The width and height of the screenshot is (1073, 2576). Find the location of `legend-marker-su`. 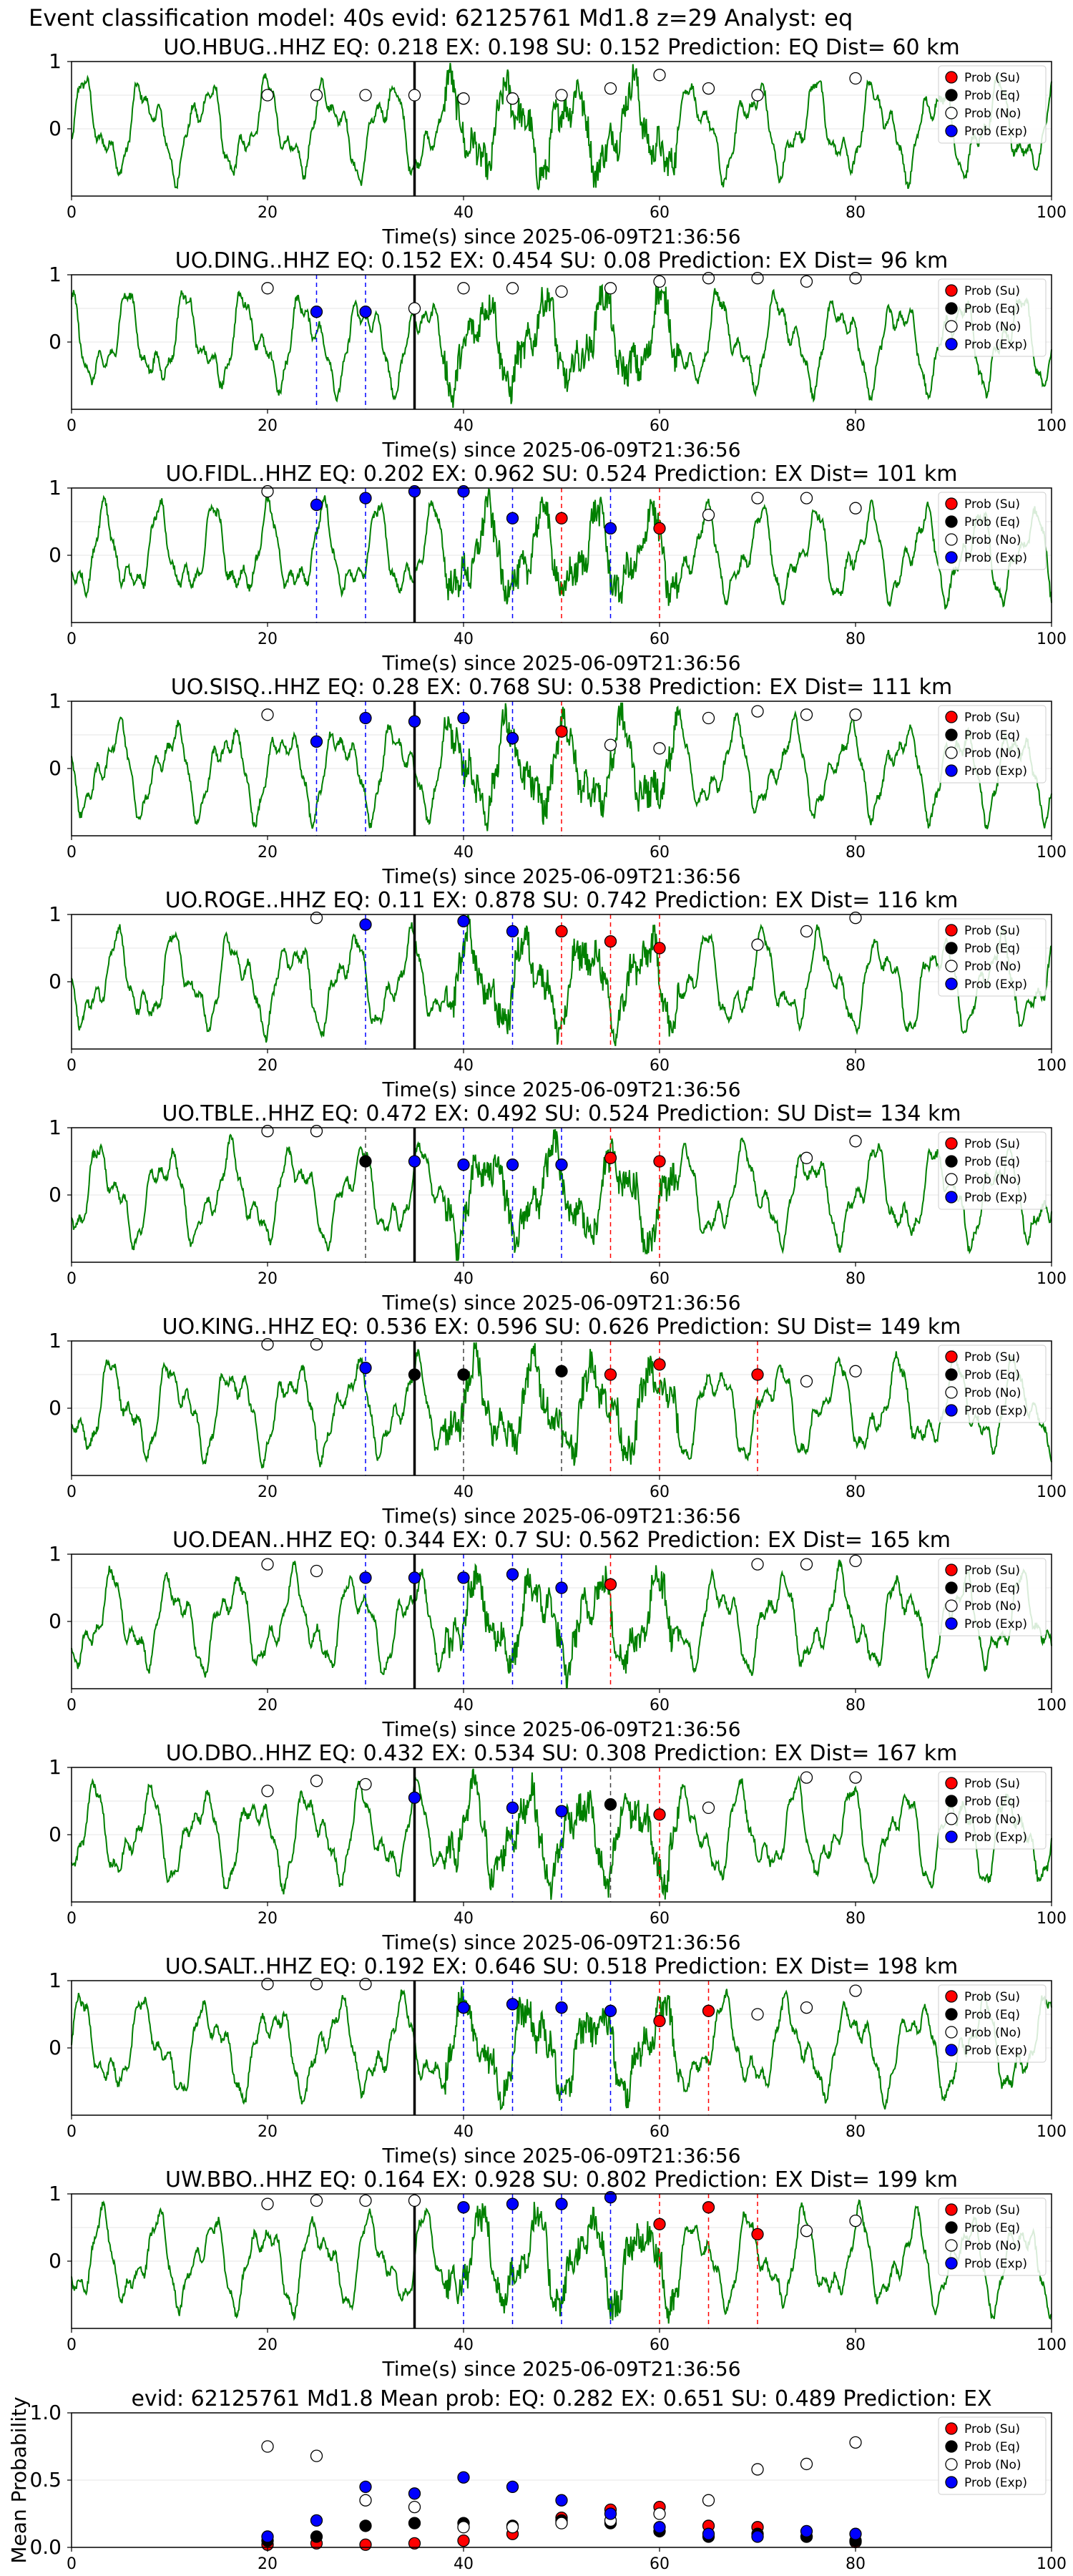

legend-marker-su is located at coordinates (952, 2428).